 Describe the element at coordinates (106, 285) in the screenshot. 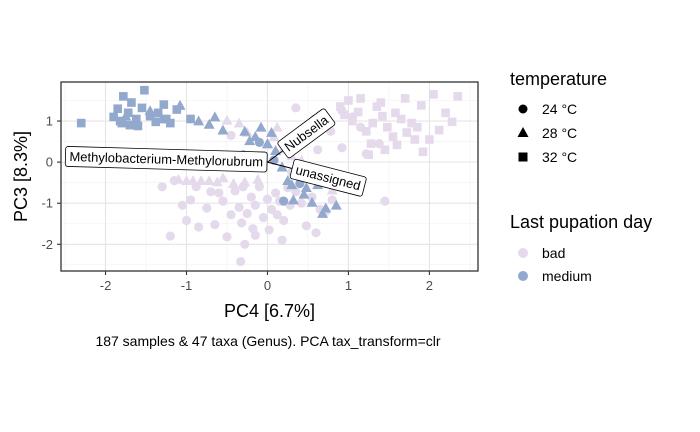

I see `x-tick-label: -2` at that location.